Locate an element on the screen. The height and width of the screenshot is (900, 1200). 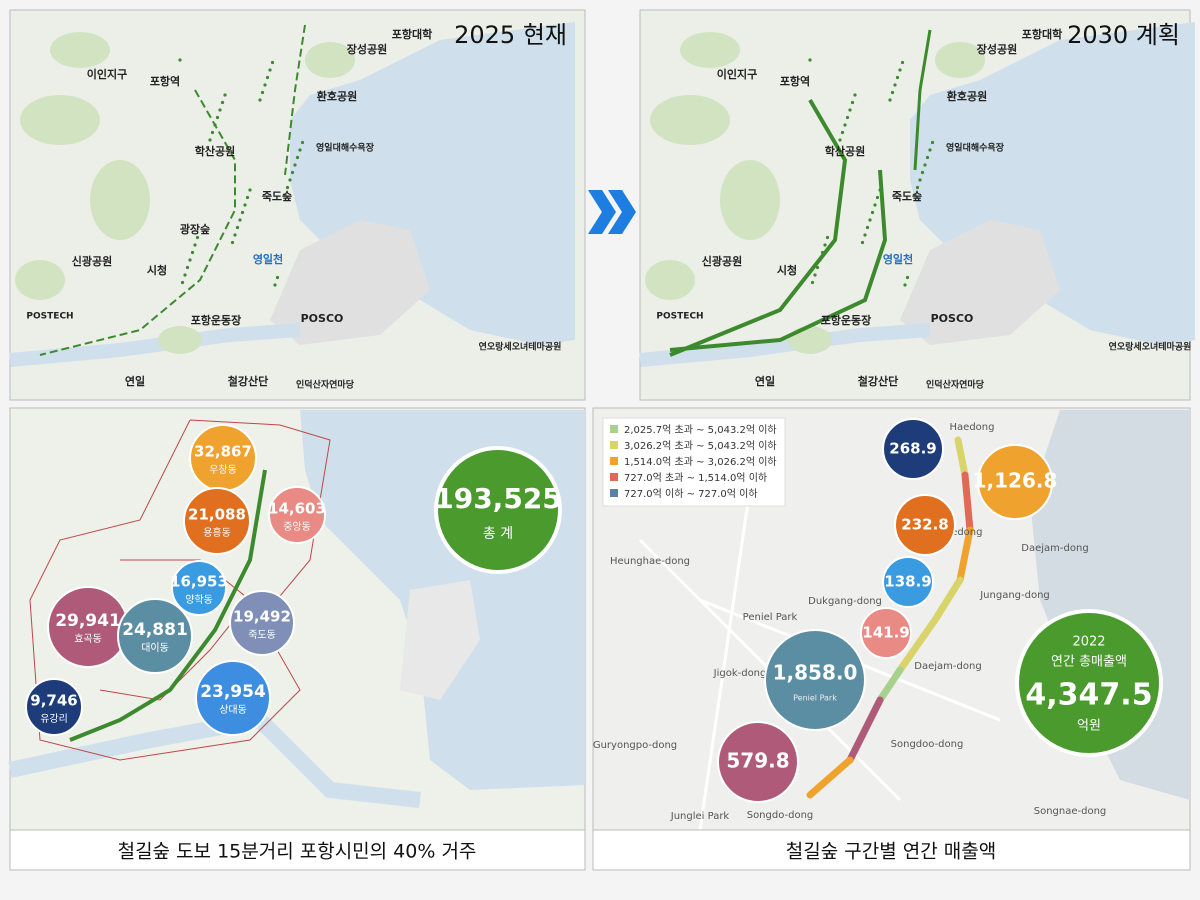
place-label: Junglei Park is located at coordinates (700, 816).